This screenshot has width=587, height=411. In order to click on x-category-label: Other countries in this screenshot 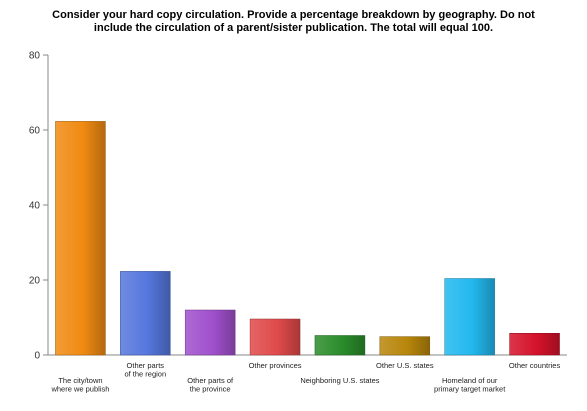, I will do `click(535, 365)`.